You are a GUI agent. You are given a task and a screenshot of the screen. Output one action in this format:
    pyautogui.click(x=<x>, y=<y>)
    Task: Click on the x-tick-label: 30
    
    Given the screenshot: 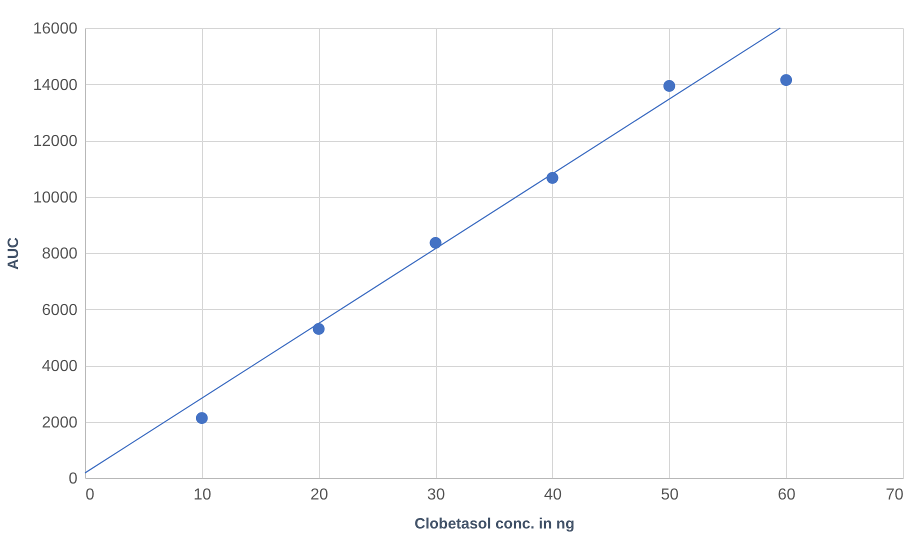 What is the action you would take?
    pyautogui.click(x=436, y=495)
    